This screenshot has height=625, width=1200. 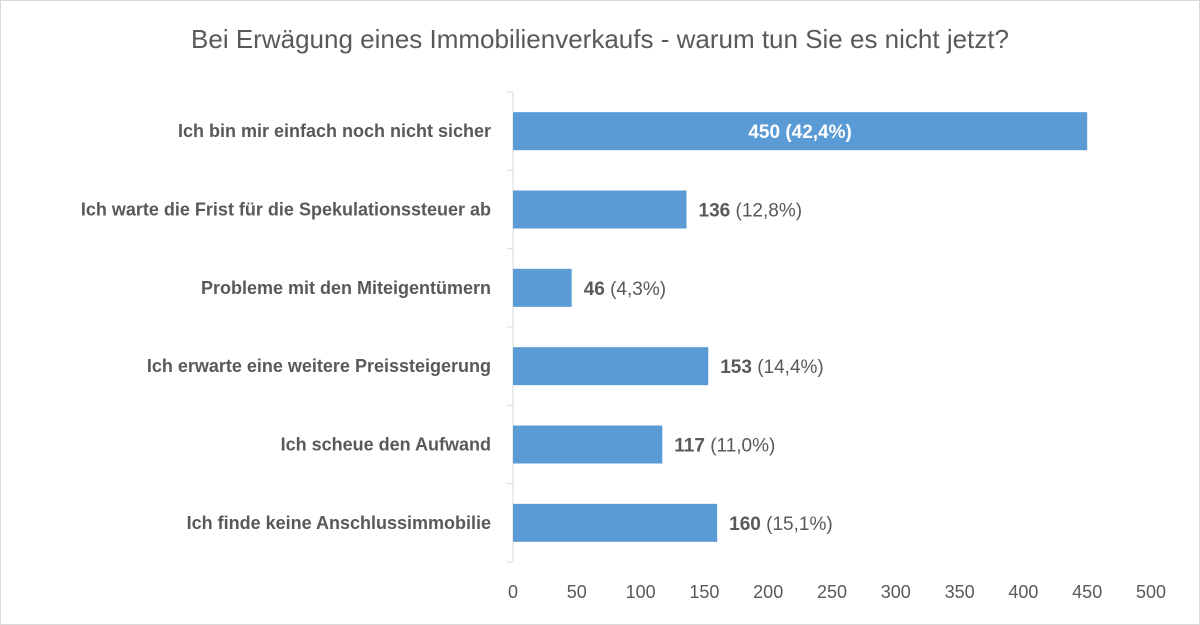 I want to click on x-tick-label: 500, so click(x=1151, y=592).